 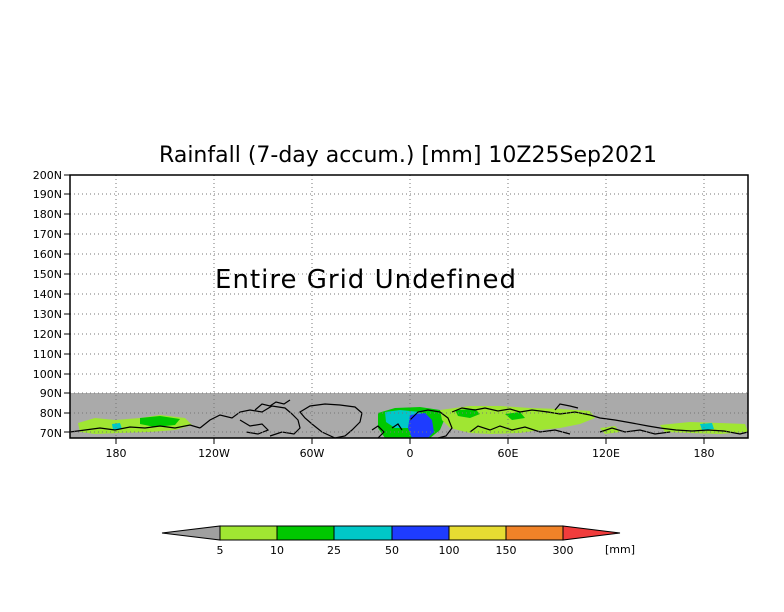 I want to click on x-tick-label: 0, so click(x=410, y=453).